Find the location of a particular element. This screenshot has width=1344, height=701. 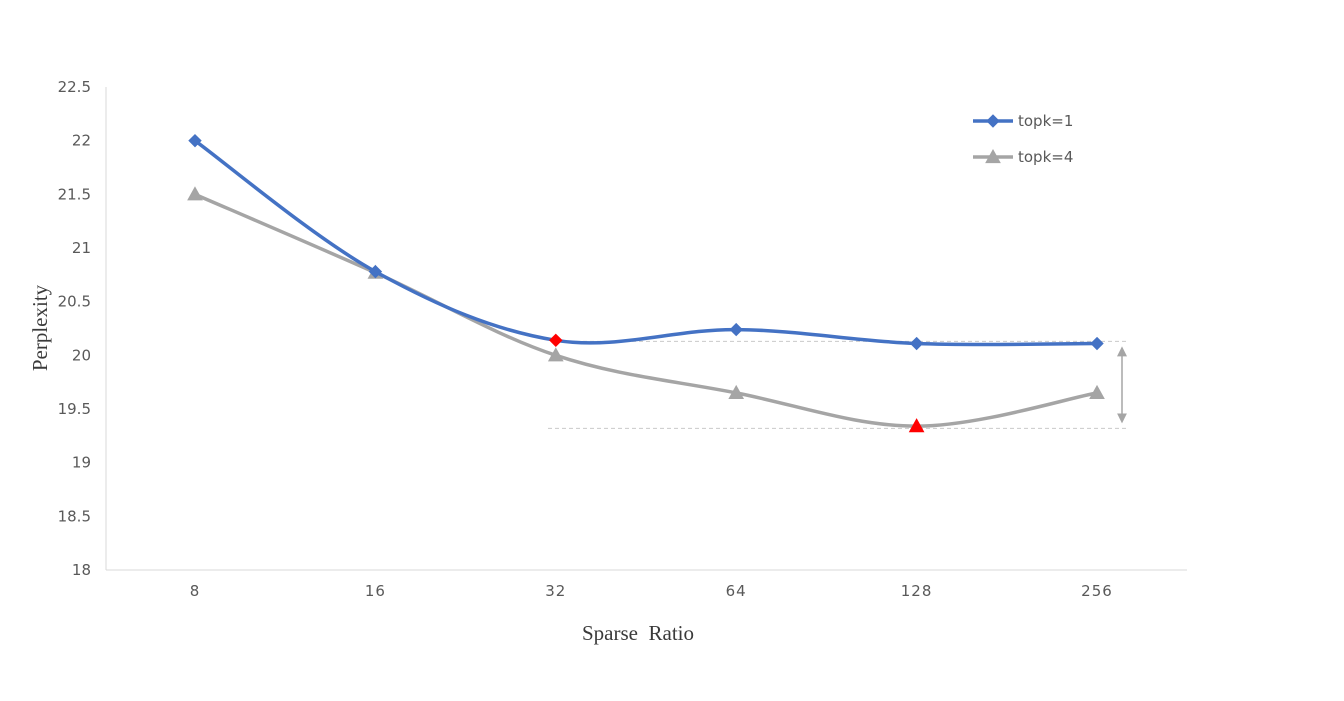

y-tick-label: 21 is located at coordinates (81, 248).